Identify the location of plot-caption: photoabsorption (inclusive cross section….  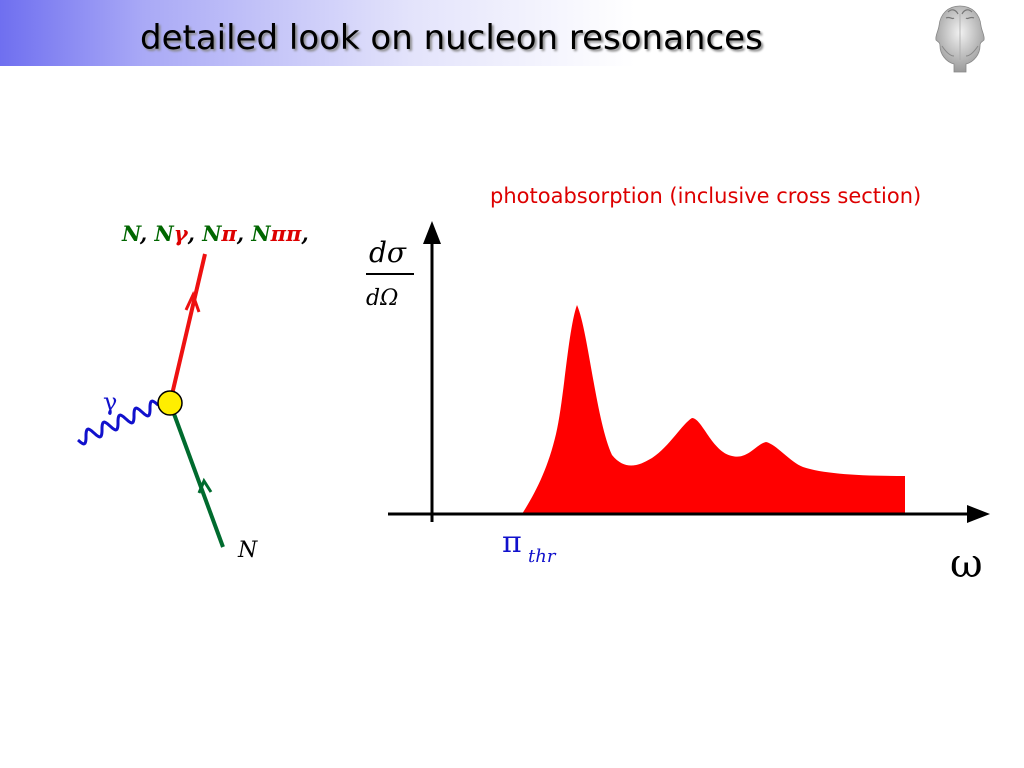
(705, 196).